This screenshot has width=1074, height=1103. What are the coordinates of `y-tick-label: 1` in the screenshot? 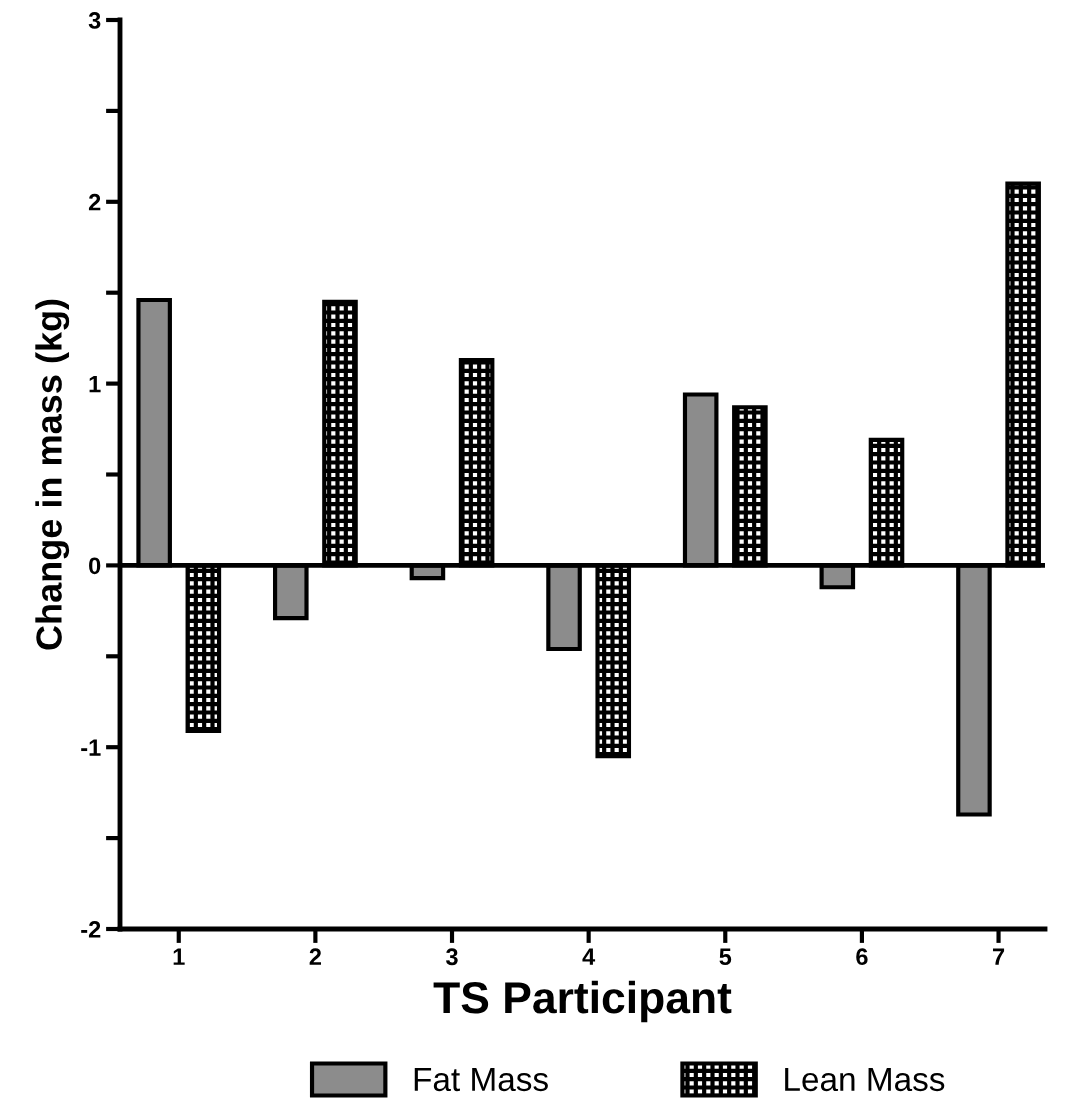 It's located at (95, 384).